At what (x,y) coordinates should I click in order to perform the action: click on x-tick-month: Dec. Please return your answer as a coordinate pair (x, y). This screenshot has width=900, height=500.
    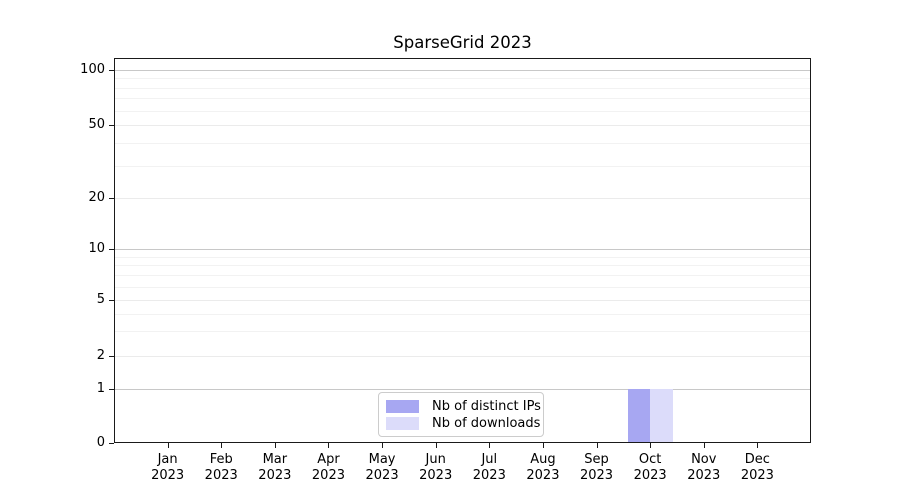
    Looking at the image, I should click on (757, 459).